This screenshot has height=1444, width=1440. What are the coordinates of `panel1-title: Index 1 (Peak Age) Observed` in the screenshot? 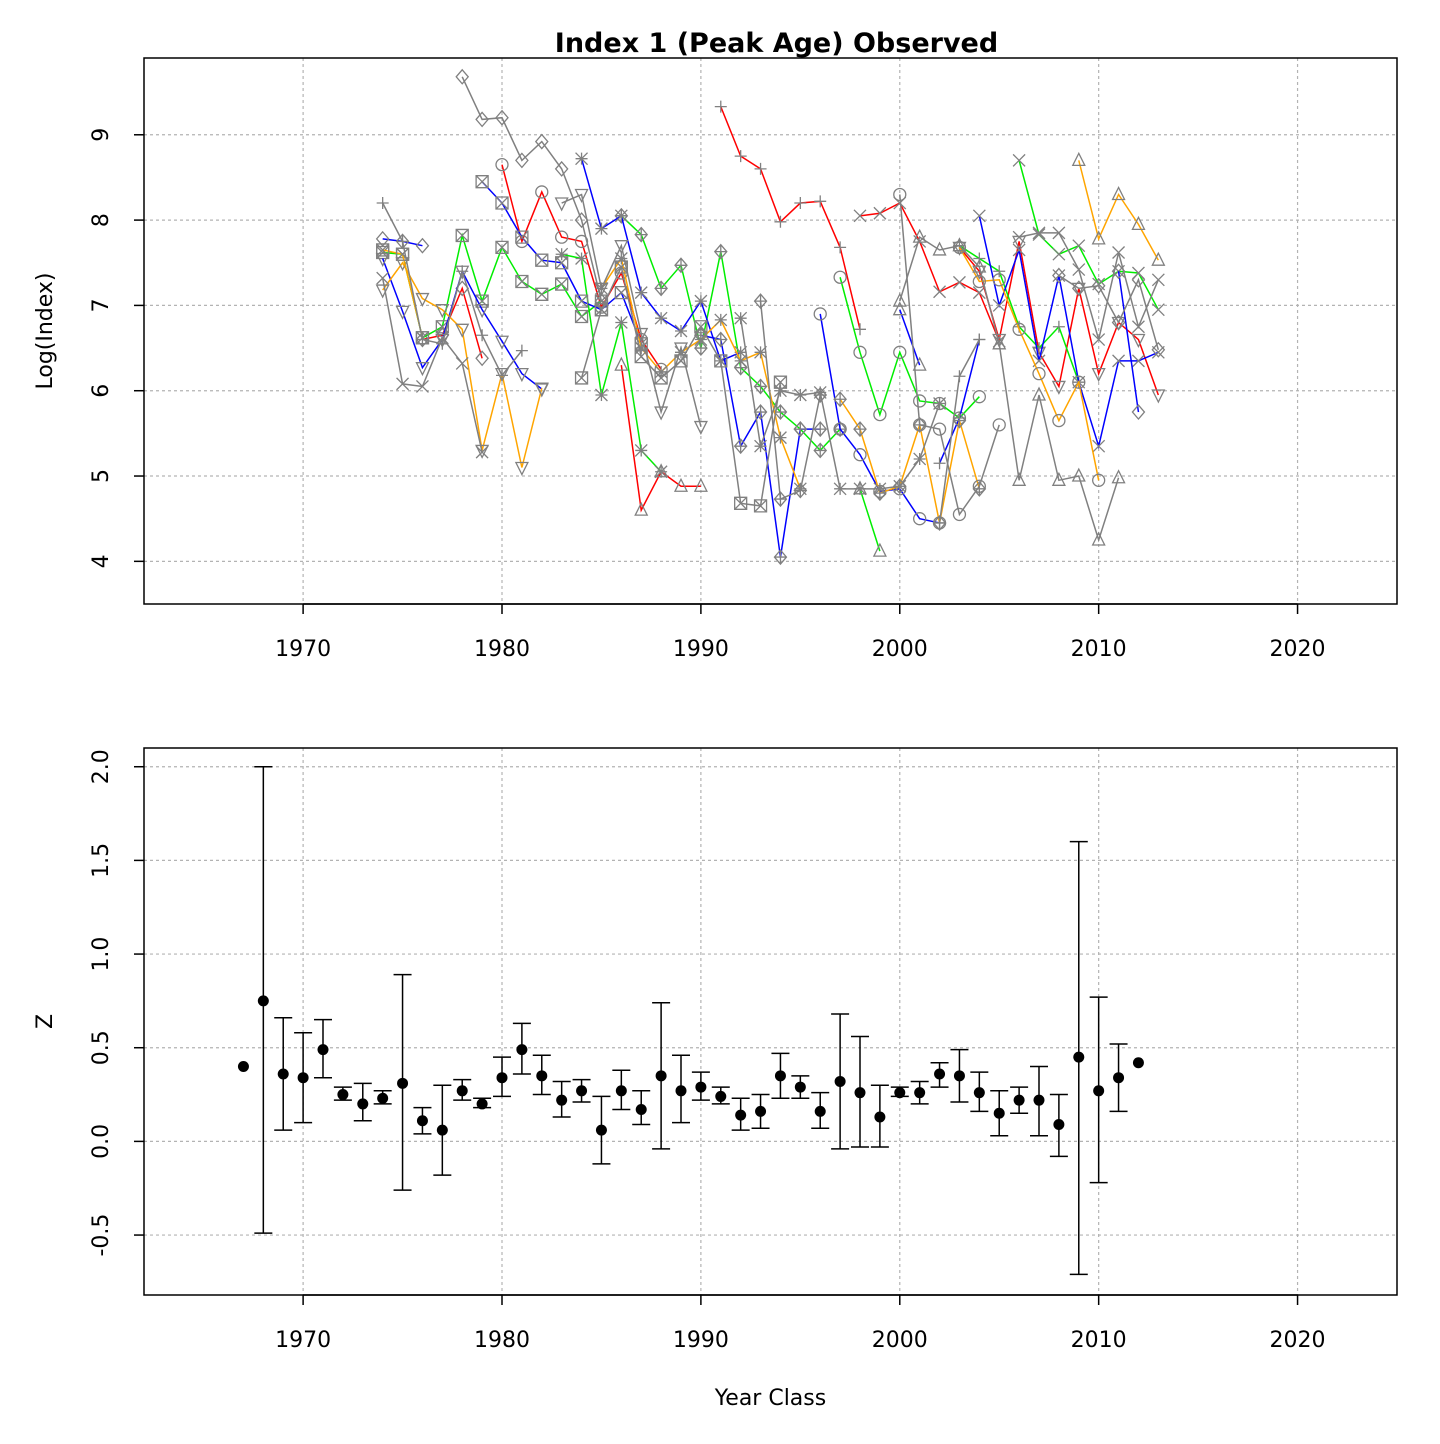 It's located at (776, 43).